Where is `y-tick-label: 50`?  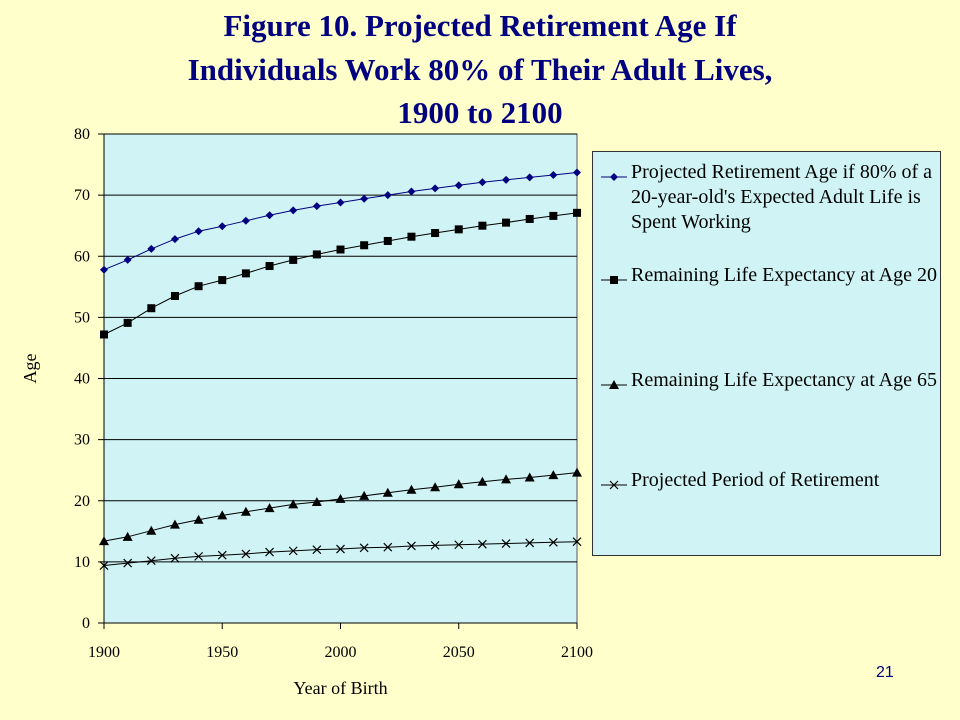
y-tick-label: 50 is located at coordinates (82, 317).